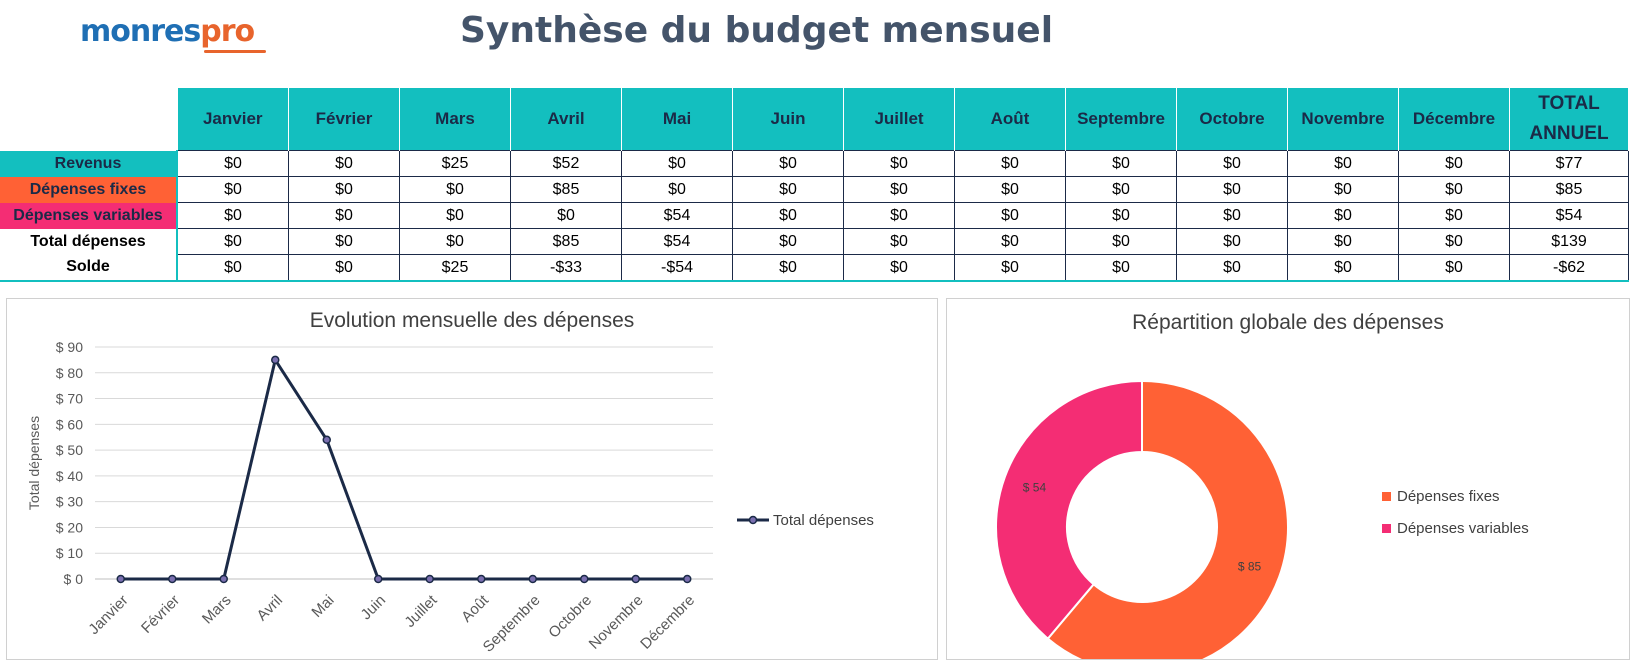 The image size is (1633, 664). Describe the element at coordinates (472, 320) in the screenshot. I see `line-chart-title: Evolution mensuelle des dépenses` at that location.